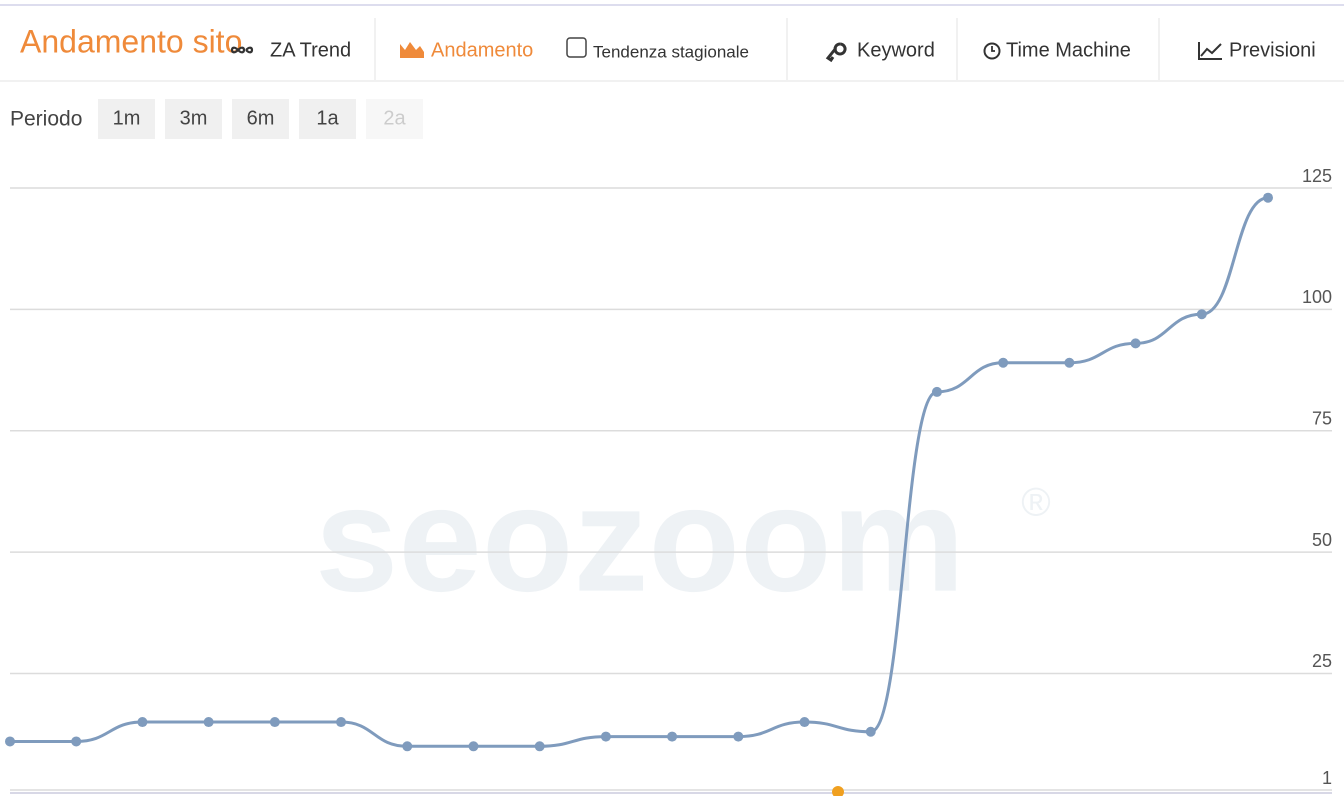 The image size is (1344, 796). What do you see at coordinates (1317, 176) in the screenshot?
I see `y-tick-label: 125` at bounding box center [1317, 176].